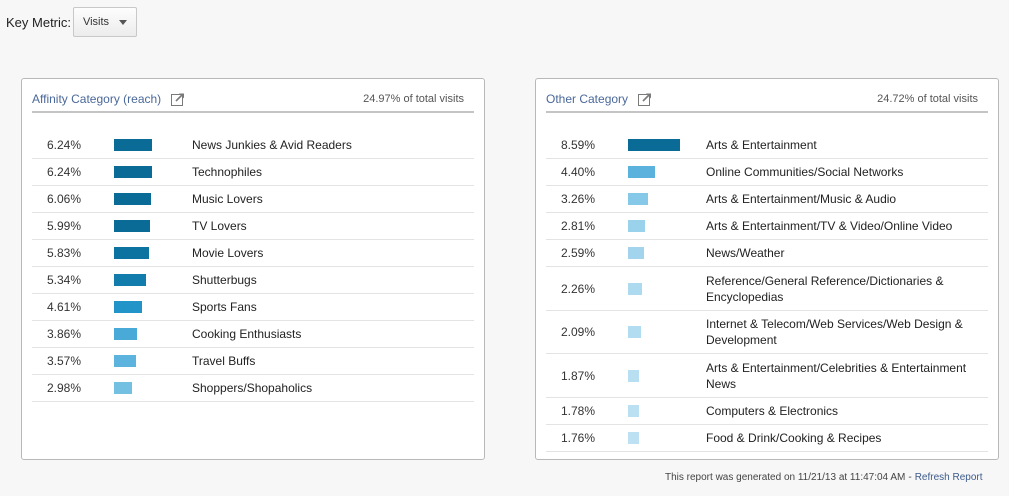 Image resolution: width=1009 pixels, height=496 pixels. I want to click on affinity-total-visits: 24.97% of total visits, so click(413, 99).